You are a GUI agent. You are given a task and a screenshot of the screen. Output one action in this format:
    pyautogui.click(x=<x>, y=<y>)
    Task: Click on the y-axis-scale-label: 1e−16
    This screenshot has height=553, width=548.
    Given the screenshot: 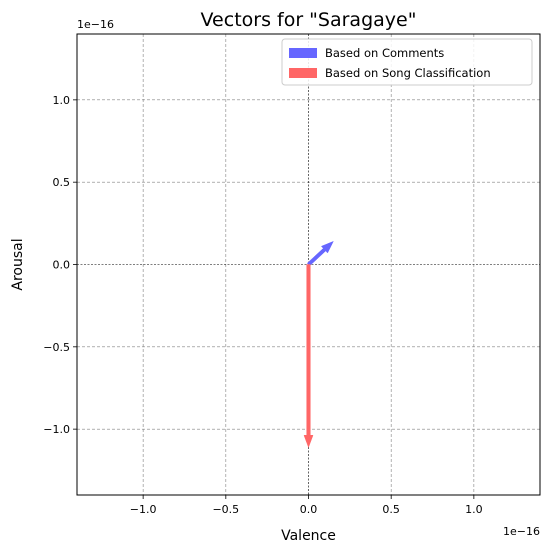 What is the action you would take?
    pyautogui.click(x=95, y=24)
    